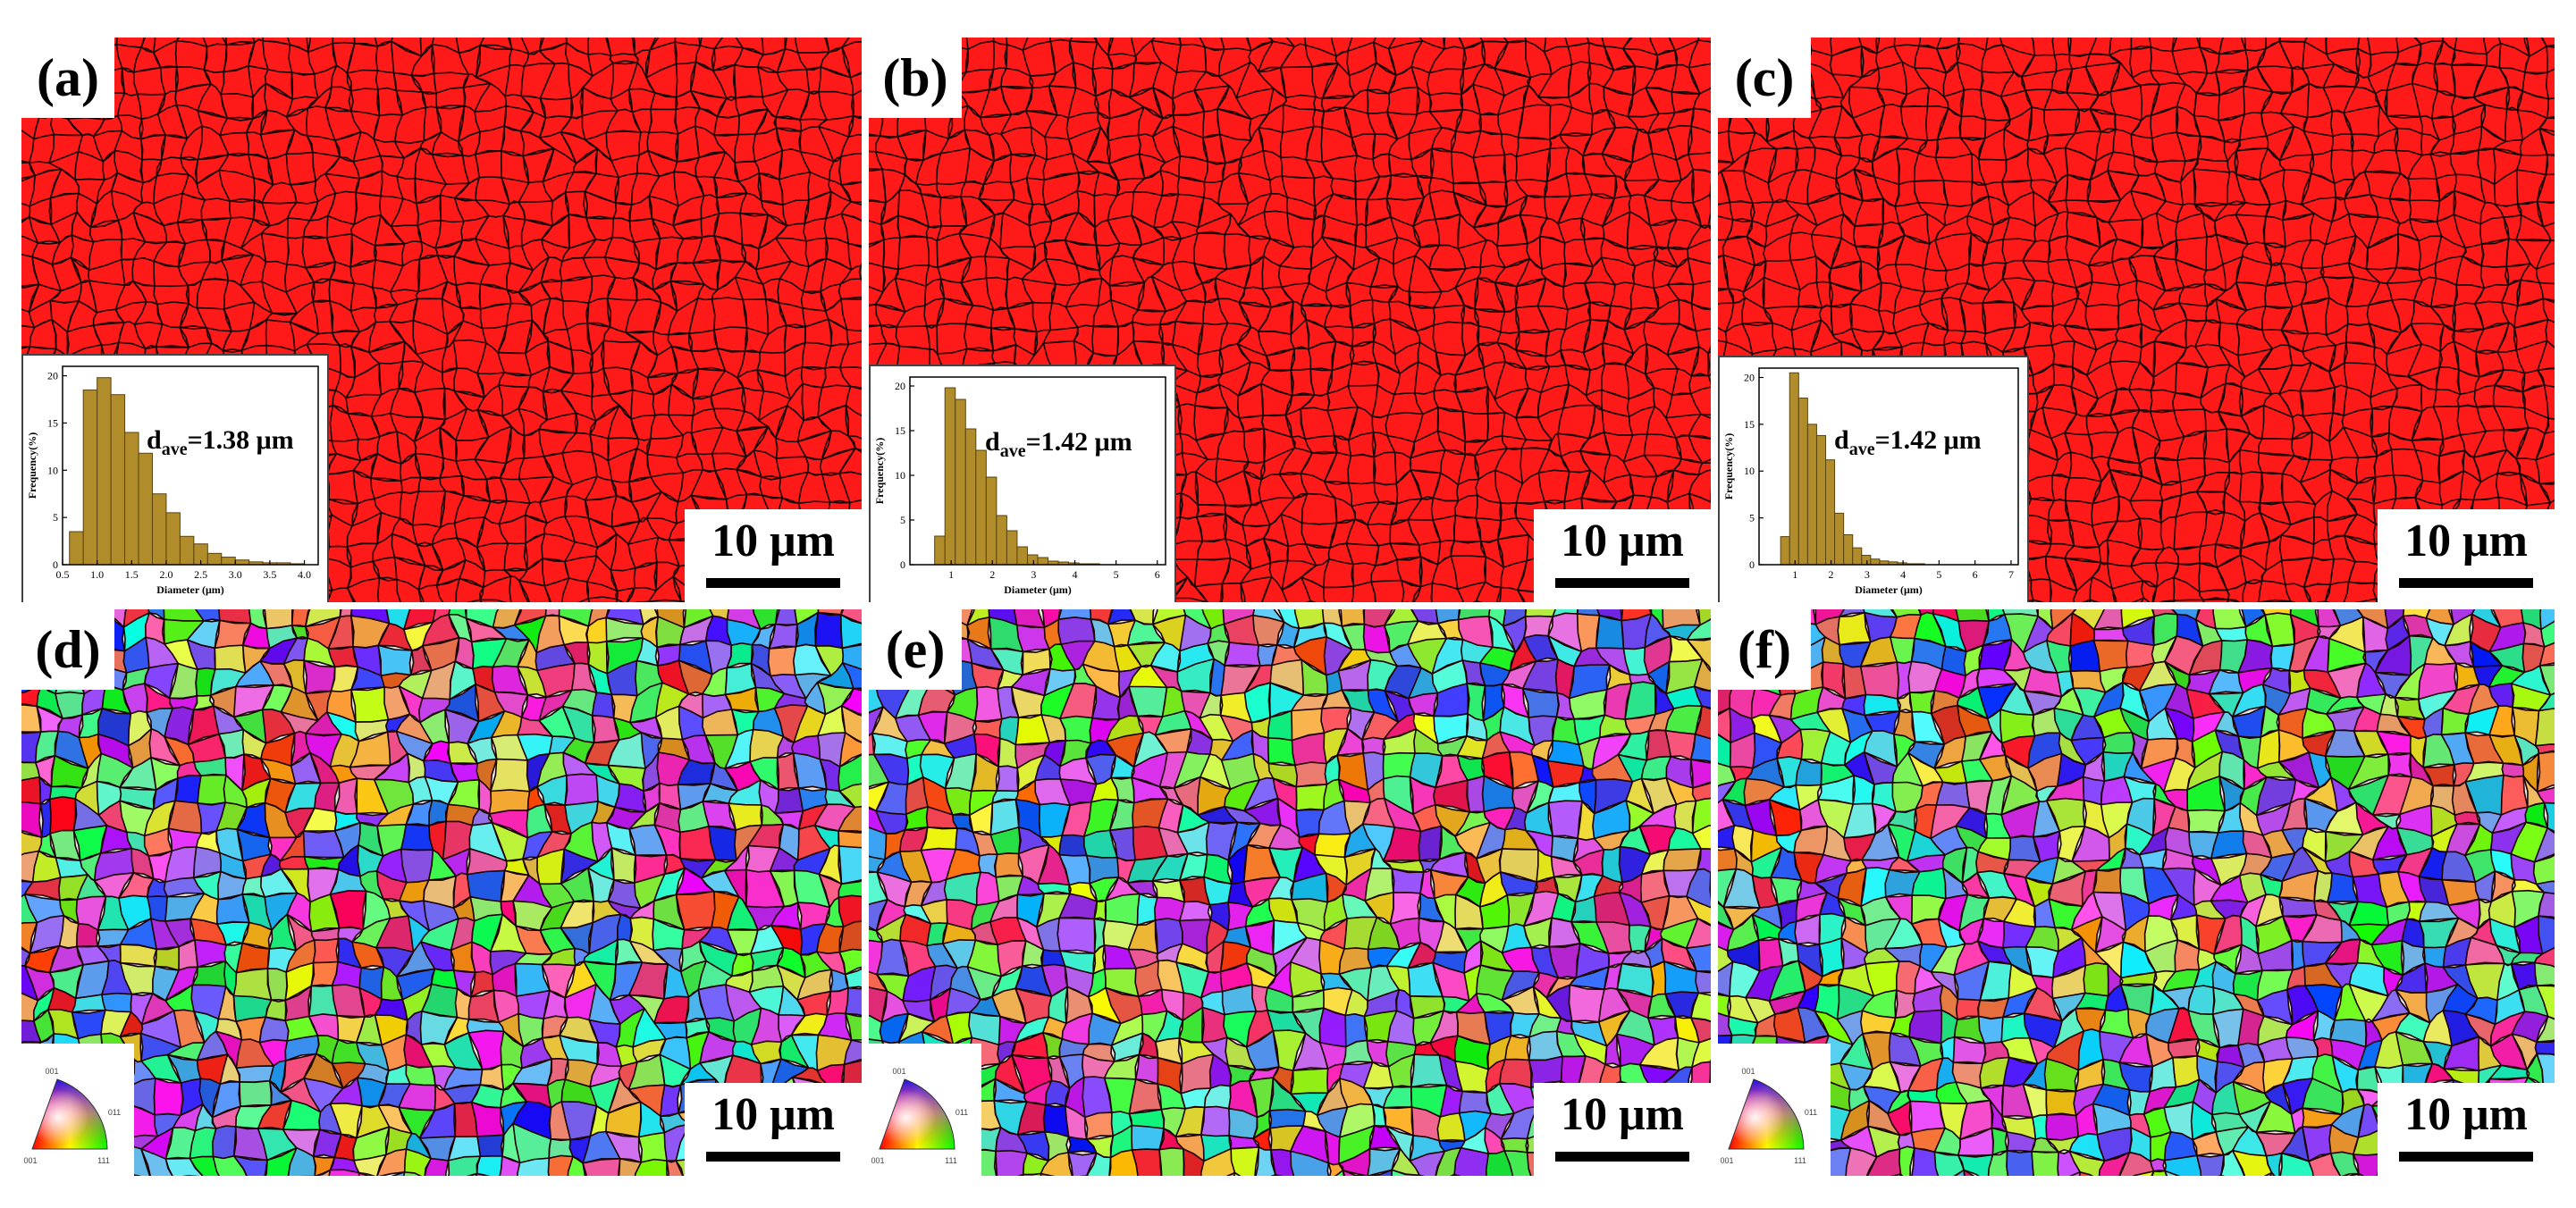 The image size is (2576, 1208). What do you see at coordinates (30, 1160) in the screenshot?
I see `ipf-label-bottom-left: 001` at bounding box center [30, 1160].